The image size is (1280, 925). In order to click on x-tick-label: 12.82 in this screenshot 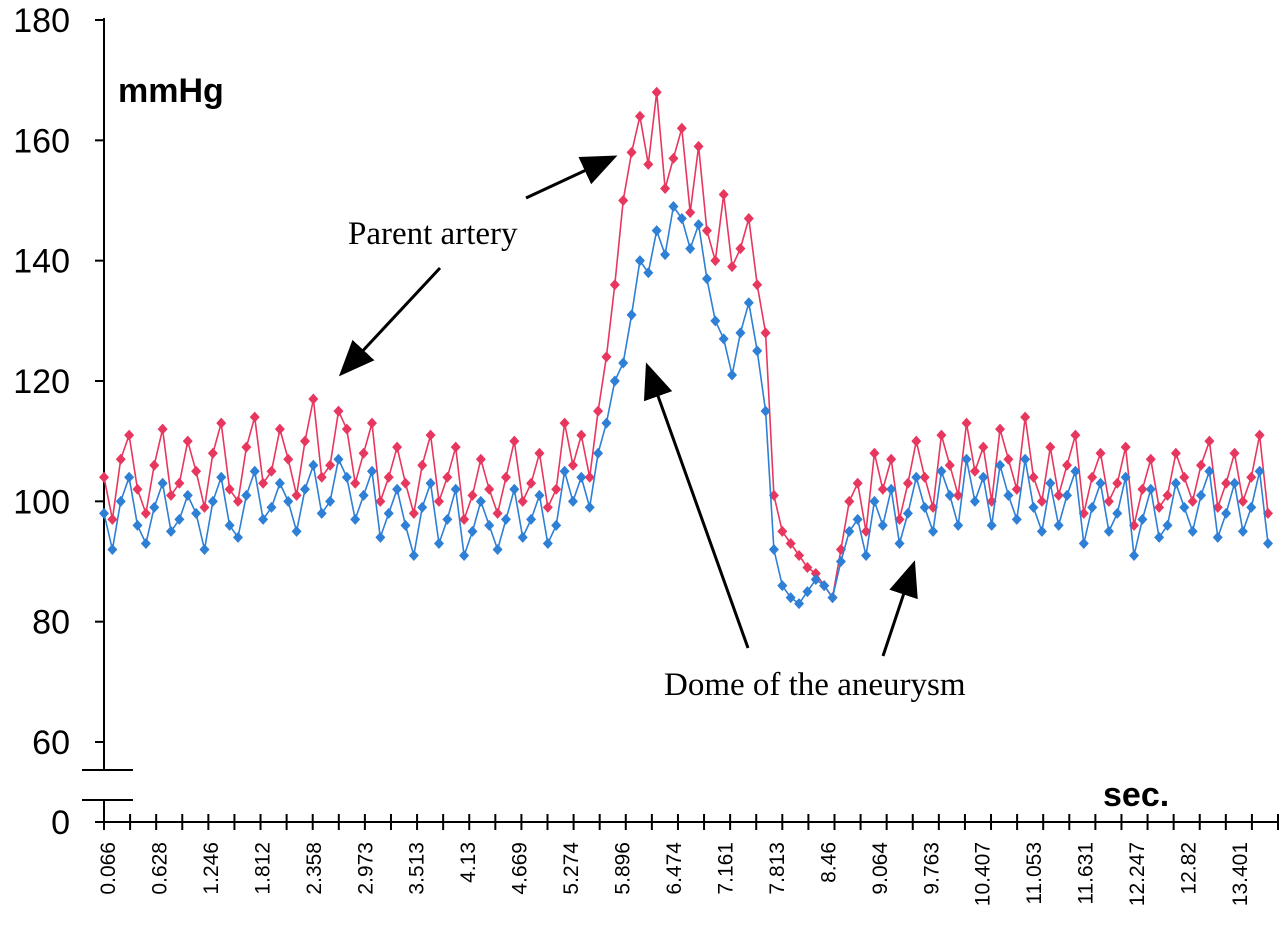, I will do `click(1189, 868)`.